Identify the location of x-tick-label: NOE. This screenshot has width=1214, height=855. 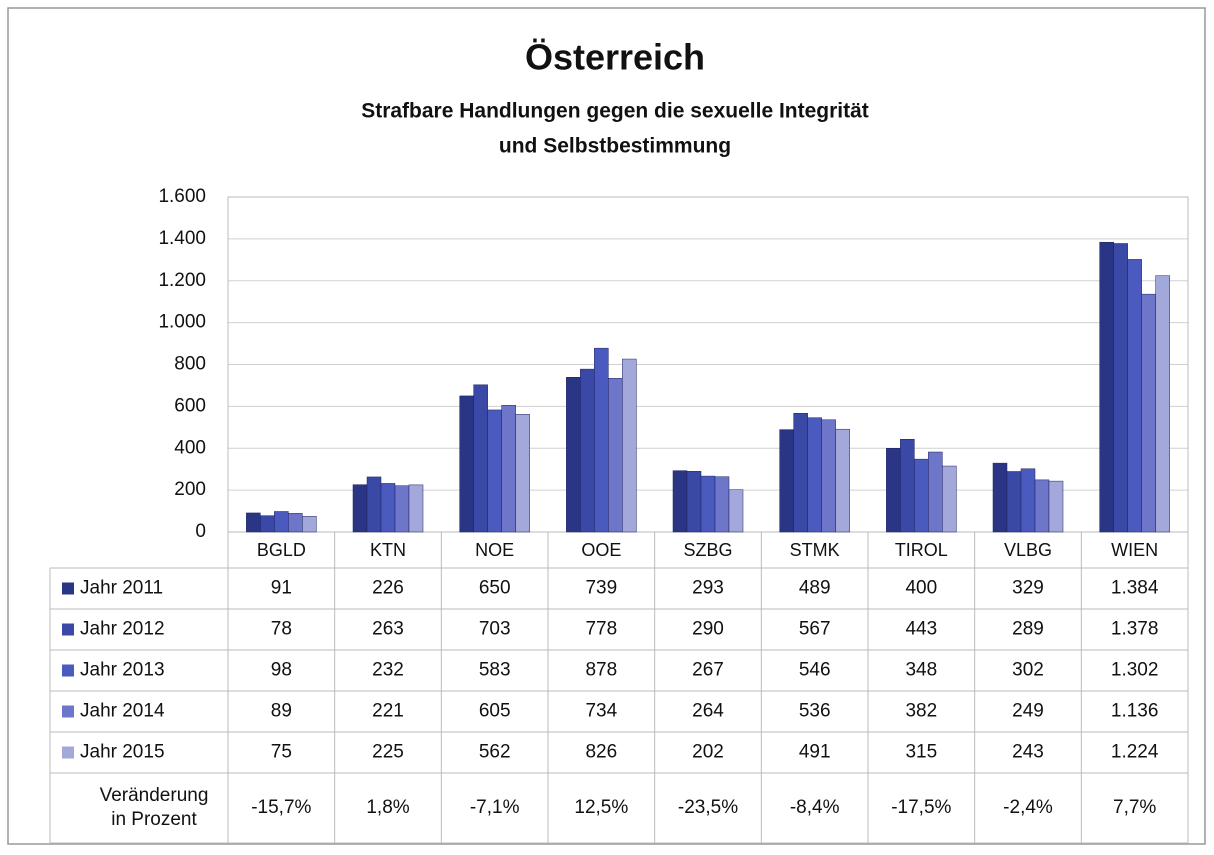
(494, 550).